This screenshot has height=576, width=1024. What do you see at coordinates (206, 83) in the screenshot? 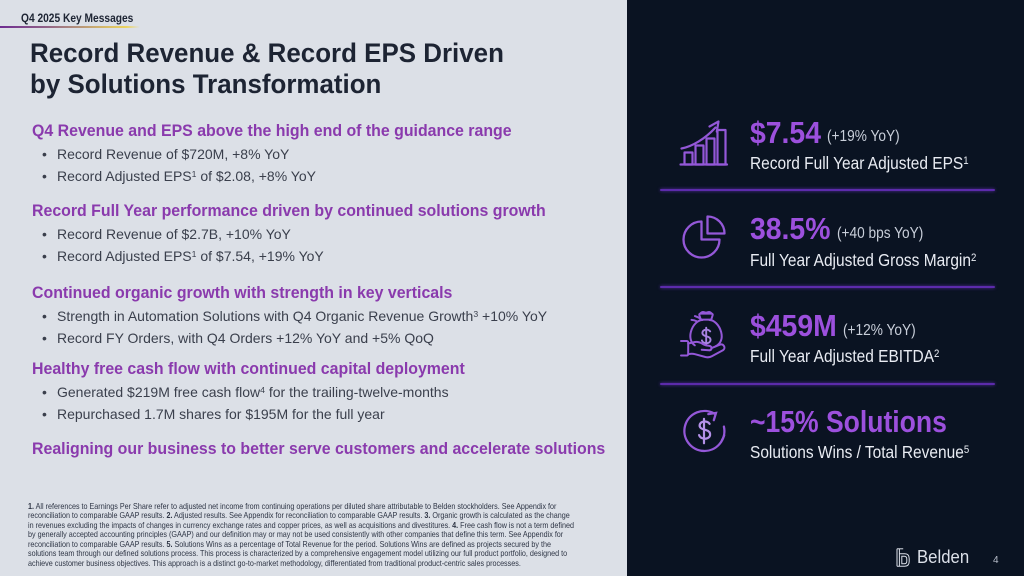
I see `title-line-2: by Solutions Transformation` at bounding box center [206, 83].